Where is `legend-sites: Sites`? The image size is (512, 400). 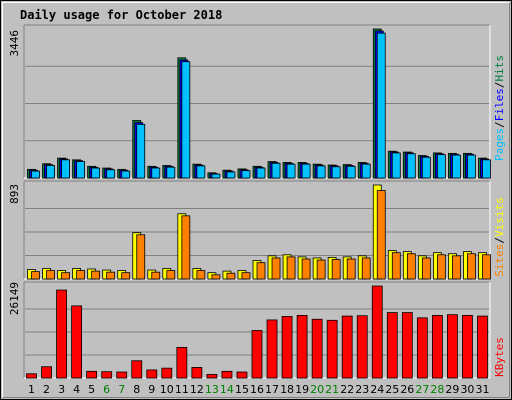
legend-sites: Sites is located at coordinates (499, 260).